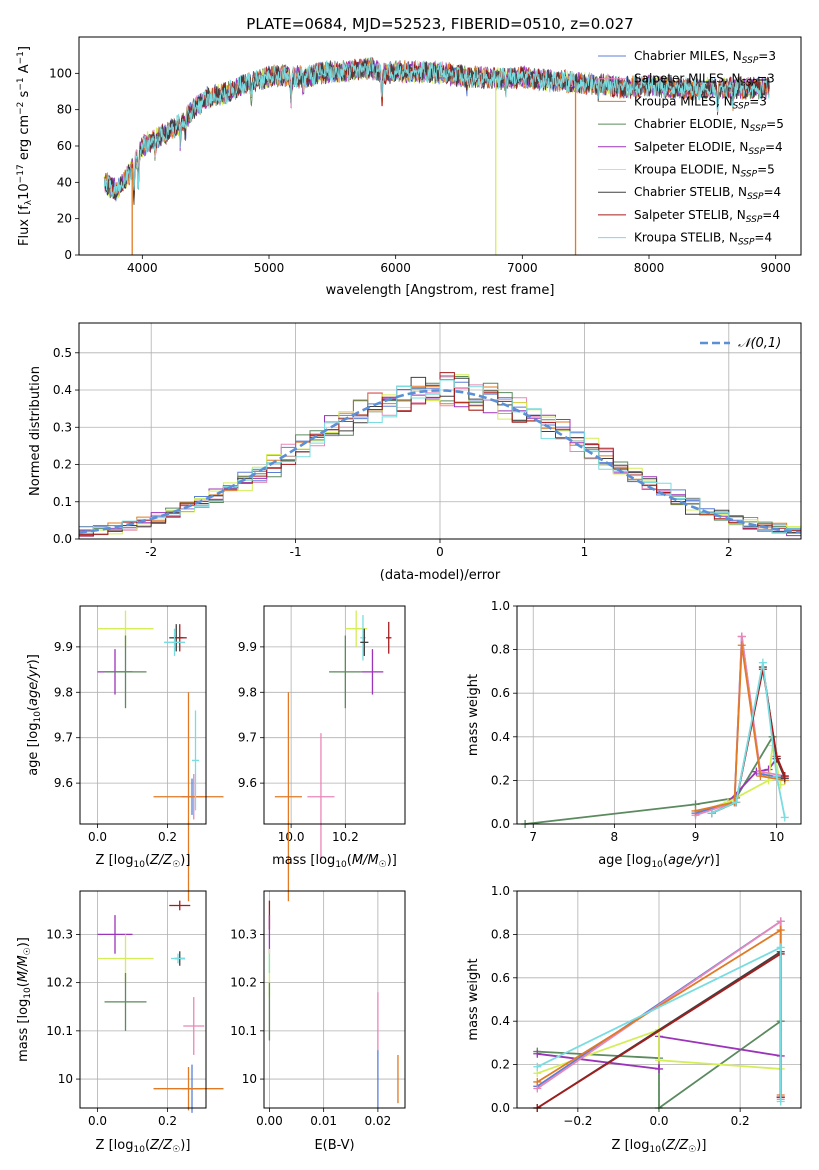 The width and height of the screenshot is (819, 1170). What do you see at coordinates (522, 268) in the screenshot?
I see `x-tick-label: 7000` at bounding box center [522, 268].